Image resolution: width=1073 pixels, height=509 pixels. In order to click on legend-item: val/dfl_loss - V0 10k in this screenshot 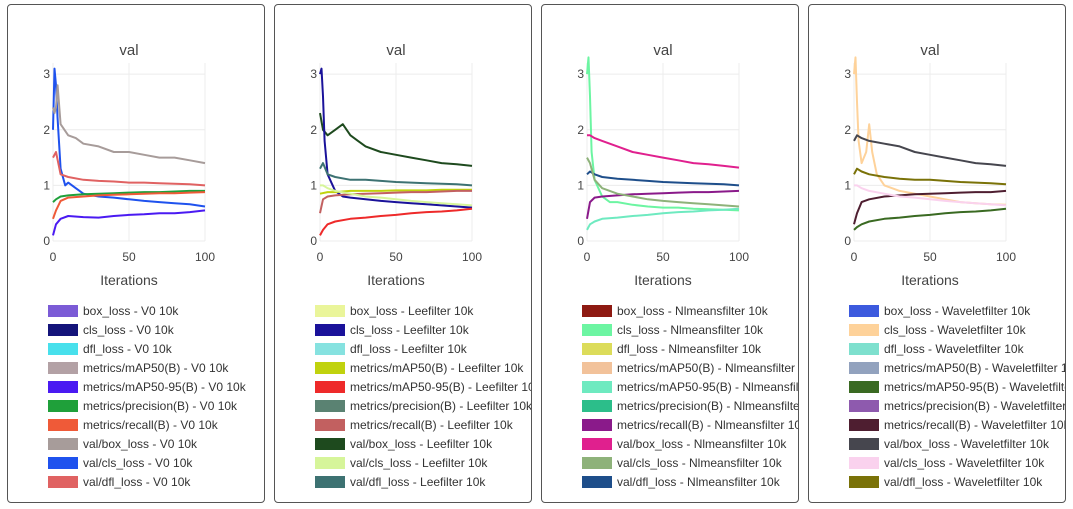, I will do `click(156, 481)`.